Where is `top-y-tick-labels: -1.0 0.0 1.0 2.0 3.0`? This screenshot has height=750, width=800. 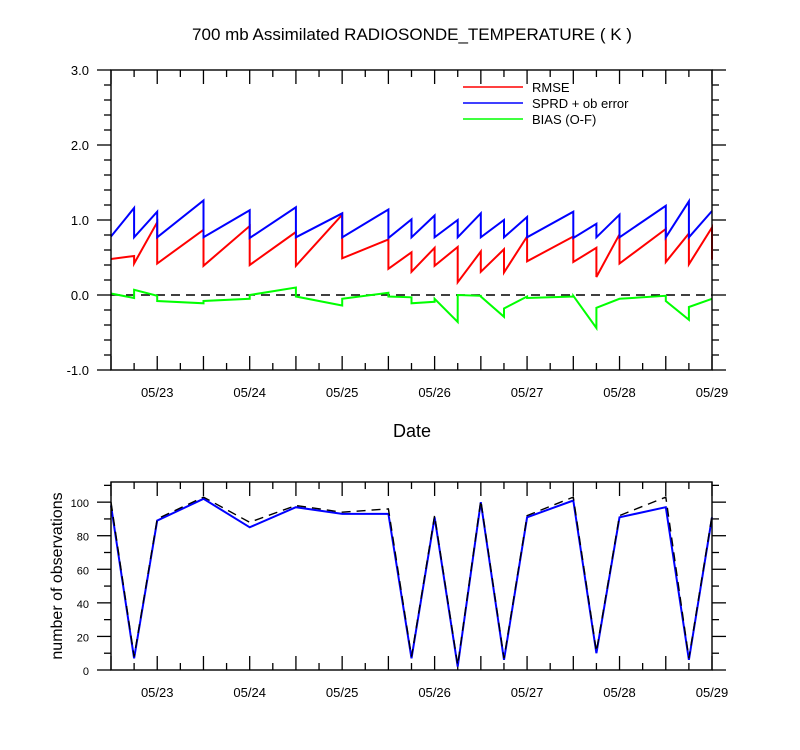
top-y-tick-labels: -1.0 0.0 1.0 2.0 3.0 is located at coordinates (78, 220).